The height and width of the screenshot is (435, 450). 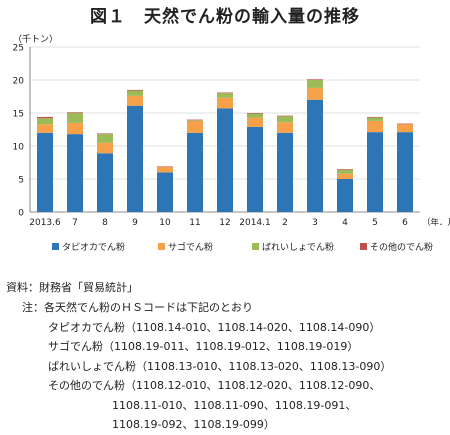 I want to click on legend-label: サゴでん粉, so click(x=190, y=247).